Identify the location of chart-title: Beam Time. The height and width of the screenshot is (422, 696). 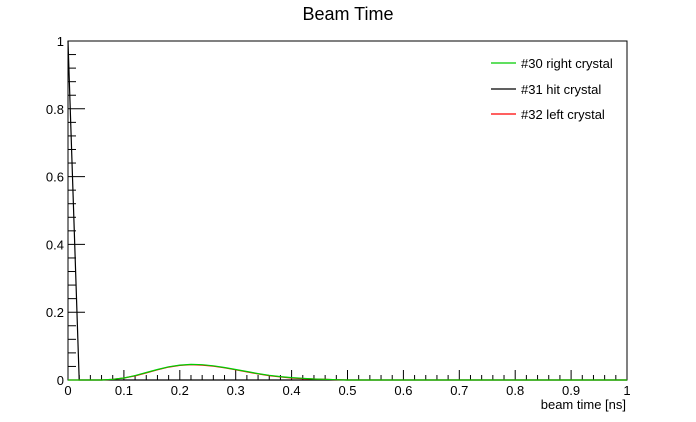
(347, 14).